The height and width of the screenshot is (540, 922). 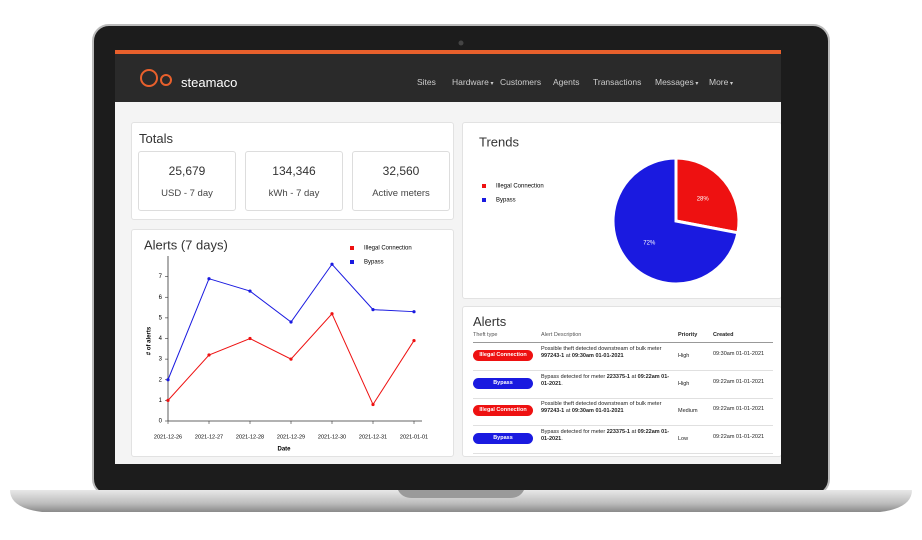 I want to click on total-card: 32,560 Active meters, so click(x=401, y=181).